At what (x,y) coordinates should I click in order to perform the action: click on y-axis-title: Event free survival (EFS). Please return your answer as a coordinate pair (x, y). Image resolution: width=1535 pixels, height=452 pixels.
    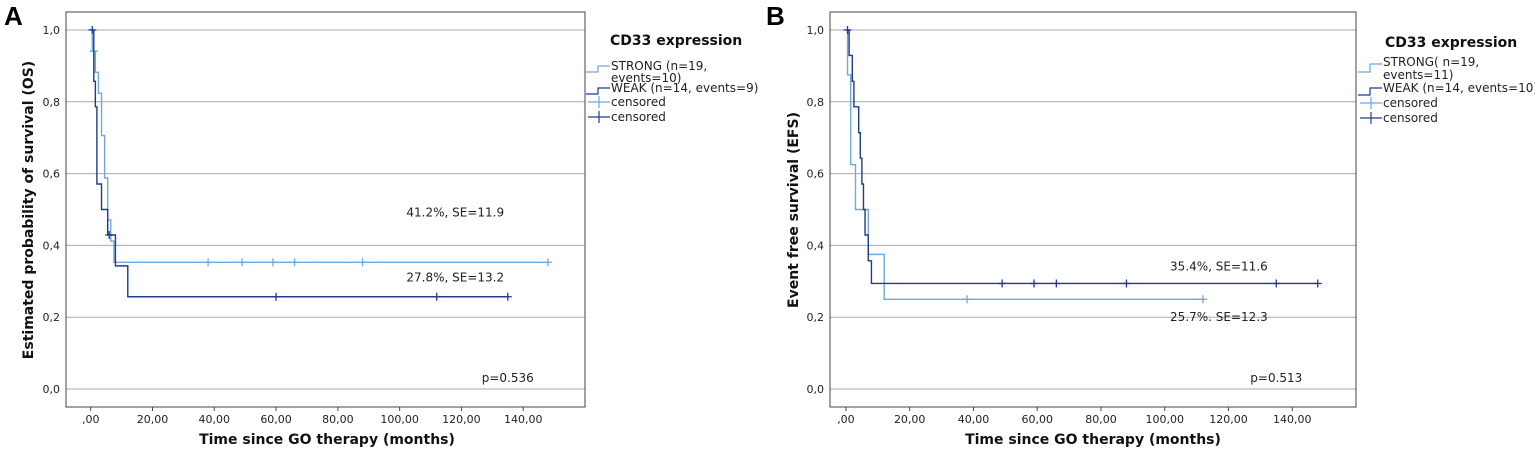
    Looking at the image, I should click on (794, 210).